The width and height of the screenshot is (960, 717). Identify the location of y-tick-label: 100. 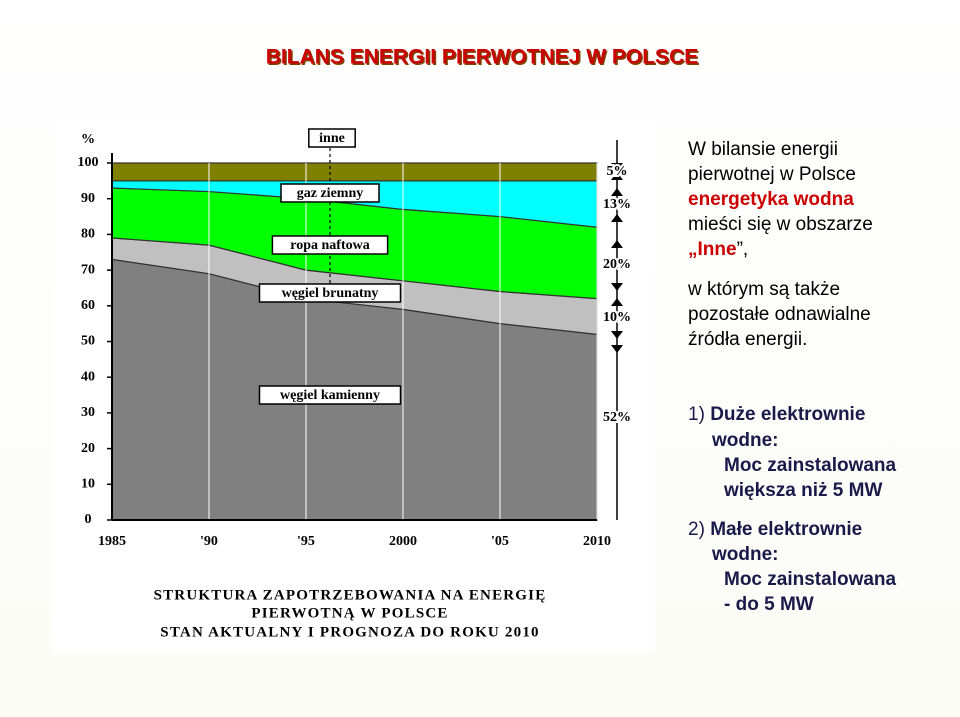
(88, 162).